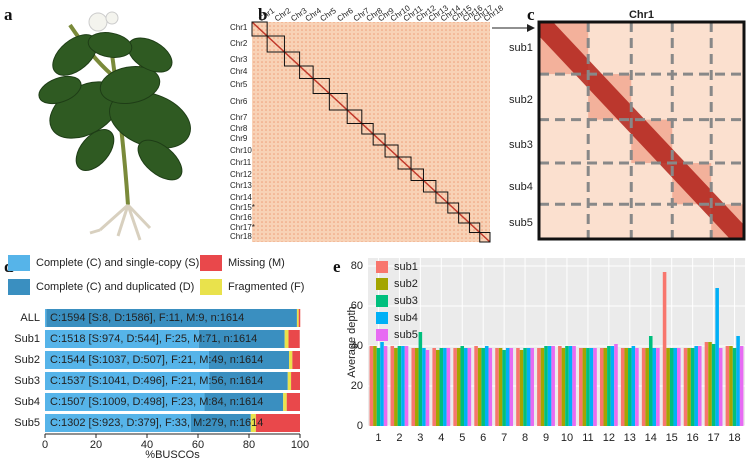 The width and height of the screenshot is (750, 459). I want to click on row-label: Chr10, so click(241, 150).